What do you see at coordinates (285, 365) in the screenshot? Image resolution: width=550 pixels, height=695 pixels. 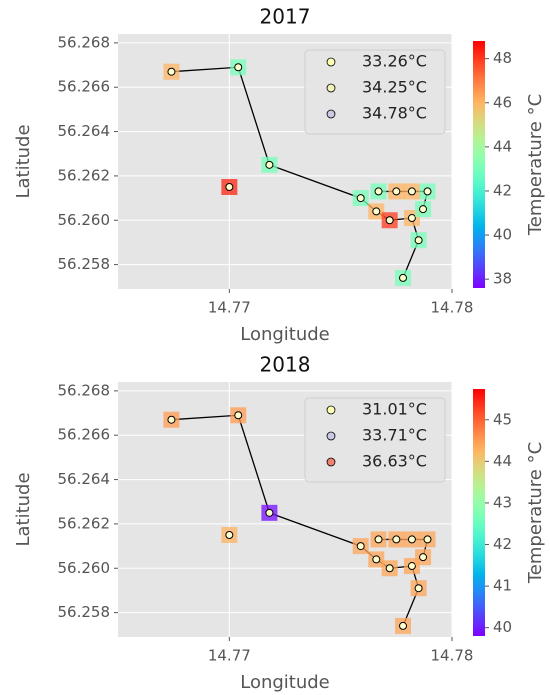 I see `chart-title: 2018` at bounding box center [285, 365].